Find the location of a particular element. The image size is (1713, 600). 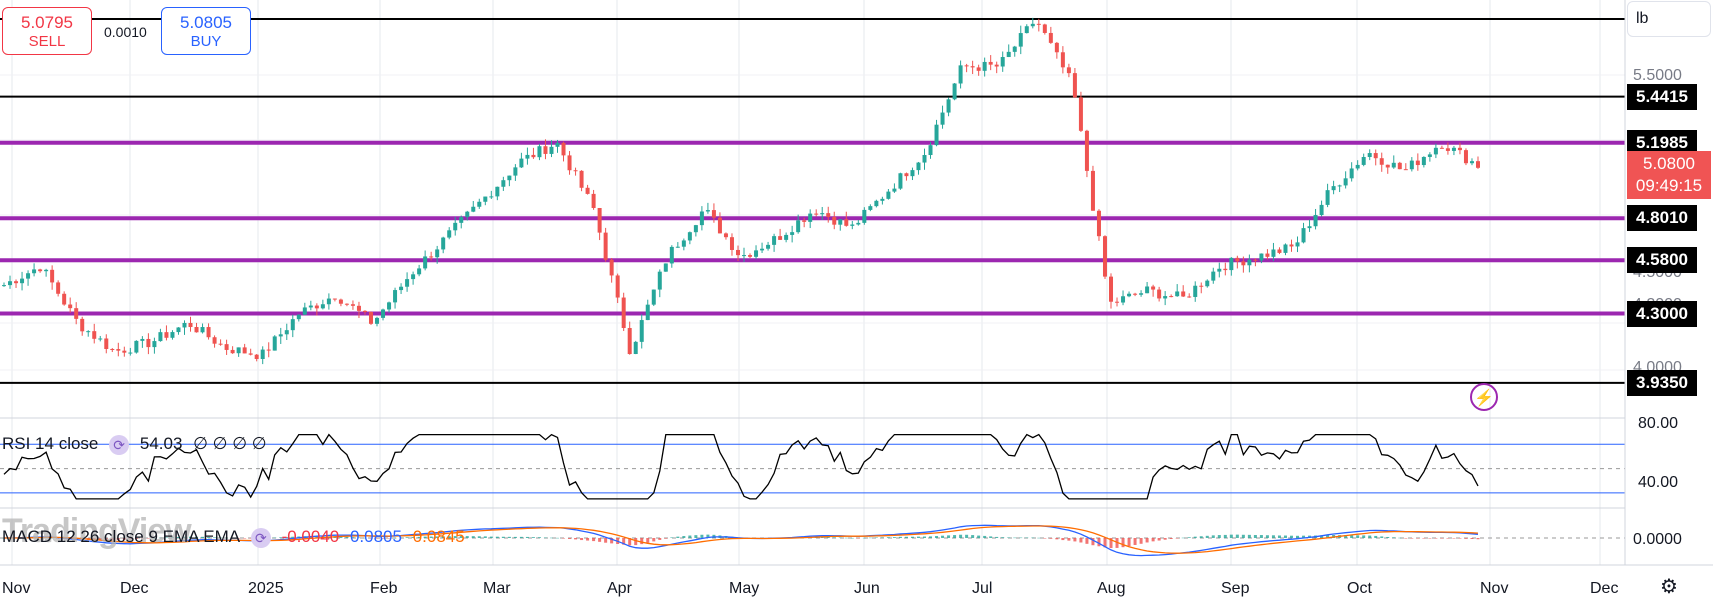

time-axis-label: Feb is located at coordinates (384, 588).